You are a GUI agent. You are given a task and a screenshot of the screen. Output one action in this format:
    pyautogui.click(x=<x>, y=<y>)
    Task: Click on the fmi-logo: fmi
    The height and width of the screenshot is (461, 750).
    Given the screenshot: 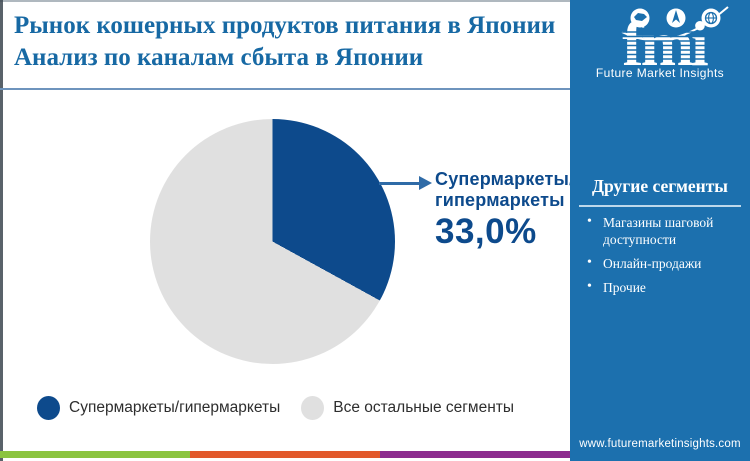 What is the action you would take?
    pyautogui.click(x=663, y=42)
    